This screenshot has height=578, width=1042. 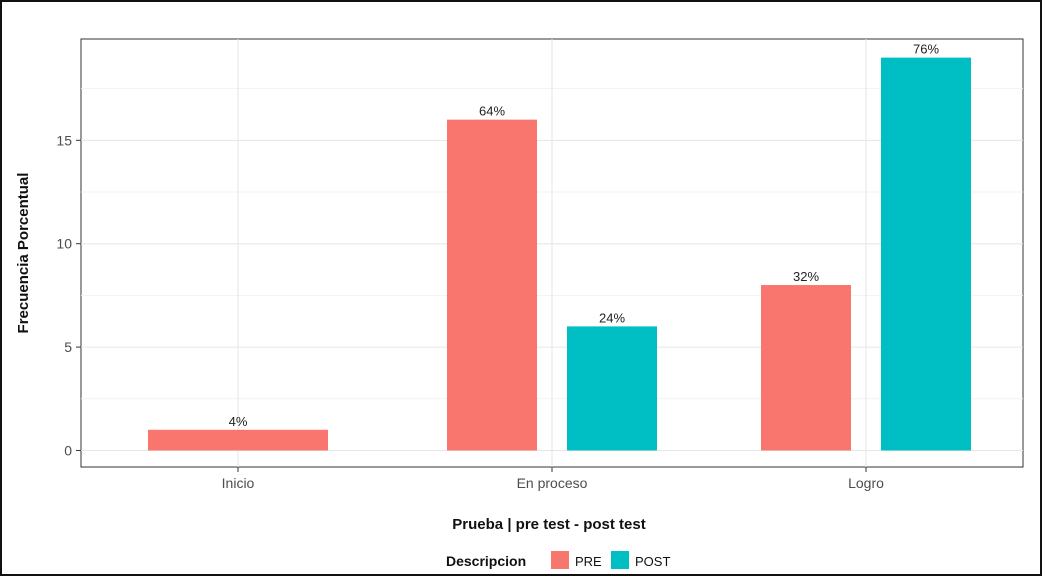 I want to click on bar-pre-en-proceso, so click(x=492, y=285).